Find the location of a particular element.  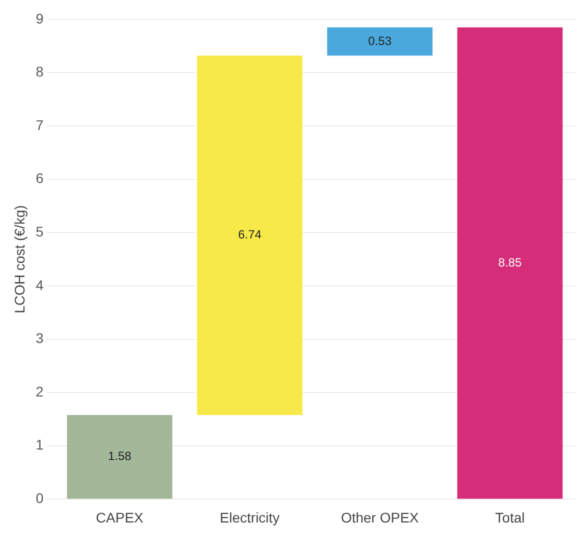

y-tick-label: 4 is located at coordinates (40, 284).